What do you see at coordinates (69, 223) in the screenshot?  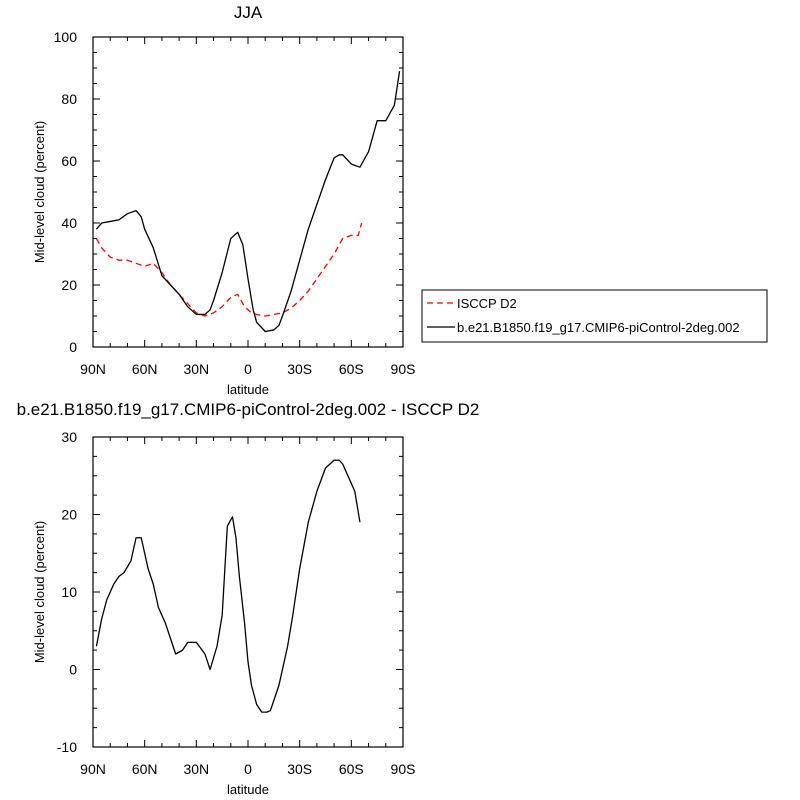 I see `y-tick-label: 40` at bounding box center [69, 223].